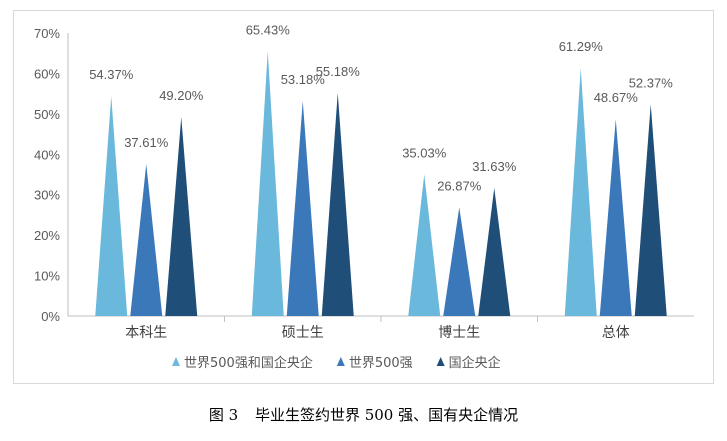  I want to click on data-label: 26.87%, so click(459, 185).